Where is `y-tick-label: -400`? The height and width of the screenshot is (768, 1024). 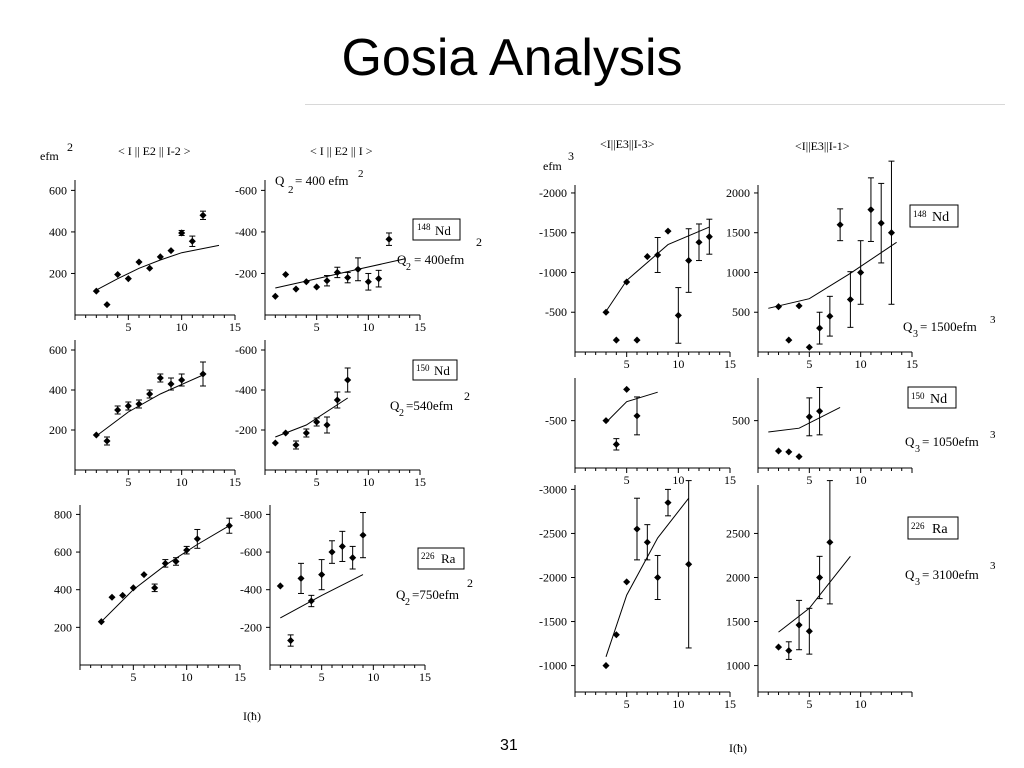
y-tick-label: -400 is located at coordinates (246, 232).